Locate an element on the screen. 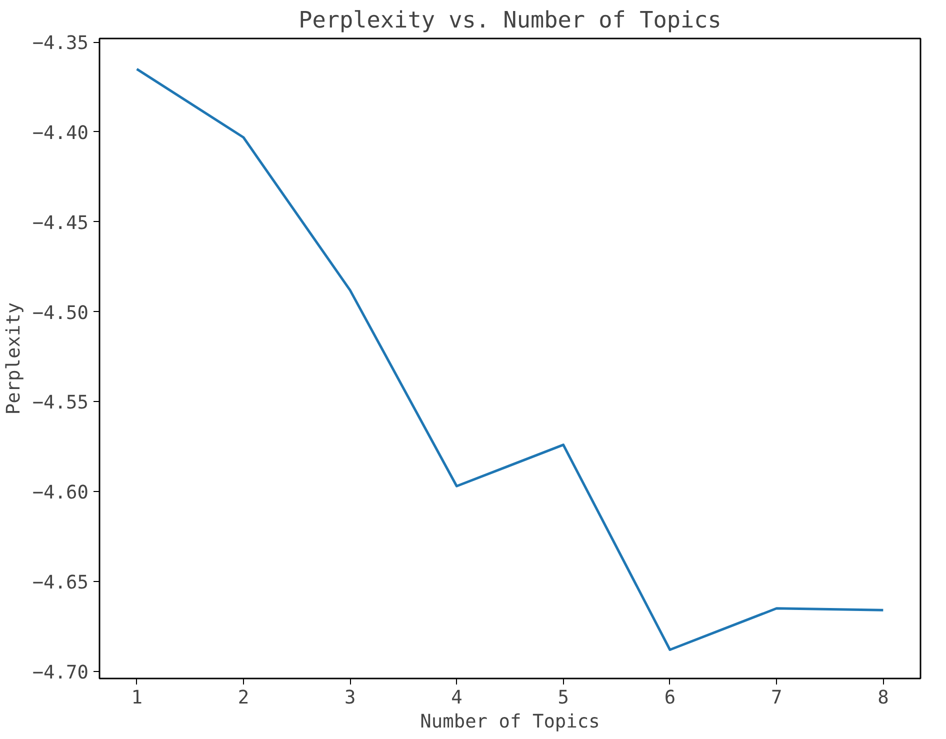  chart-title: Perplexity vs. Number of Topics is located at coordinates (510, 21).